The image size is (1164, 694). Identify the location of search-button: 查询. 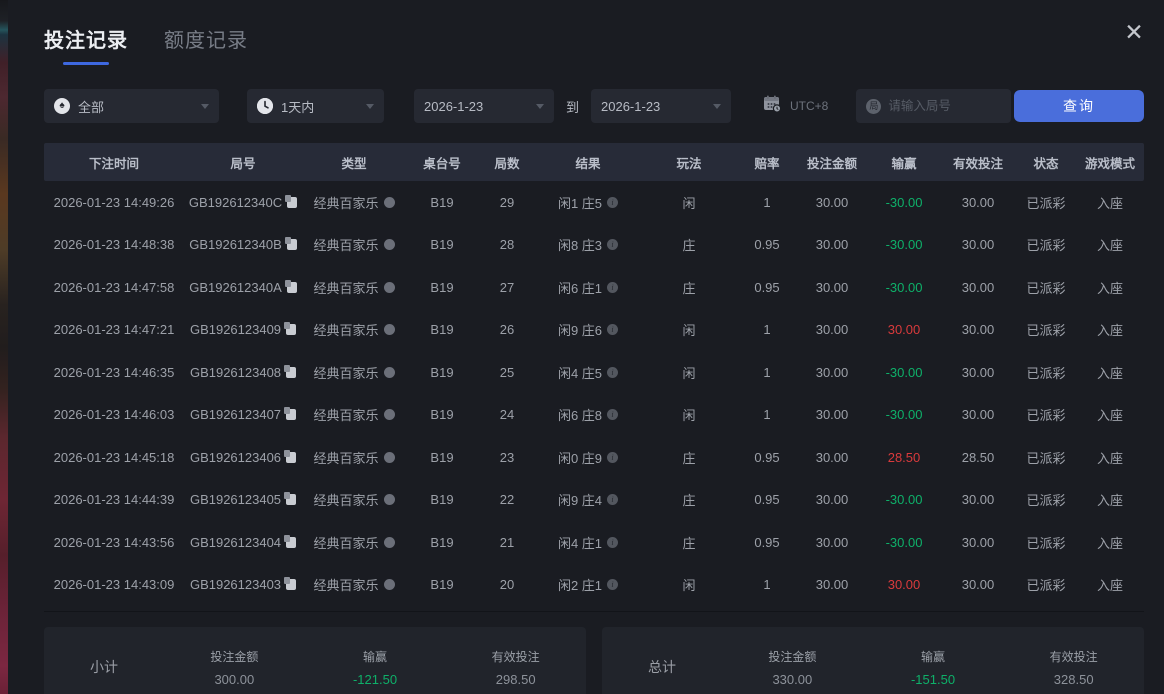
(1079, 106).